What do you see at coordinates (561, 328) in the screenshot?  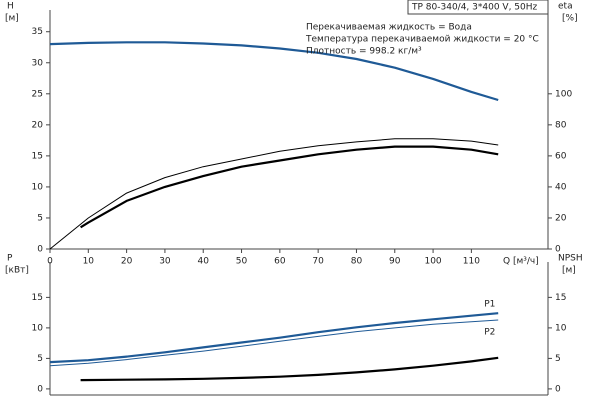 I see `y2-tick-label: 10` at bounding box center [561, 328].